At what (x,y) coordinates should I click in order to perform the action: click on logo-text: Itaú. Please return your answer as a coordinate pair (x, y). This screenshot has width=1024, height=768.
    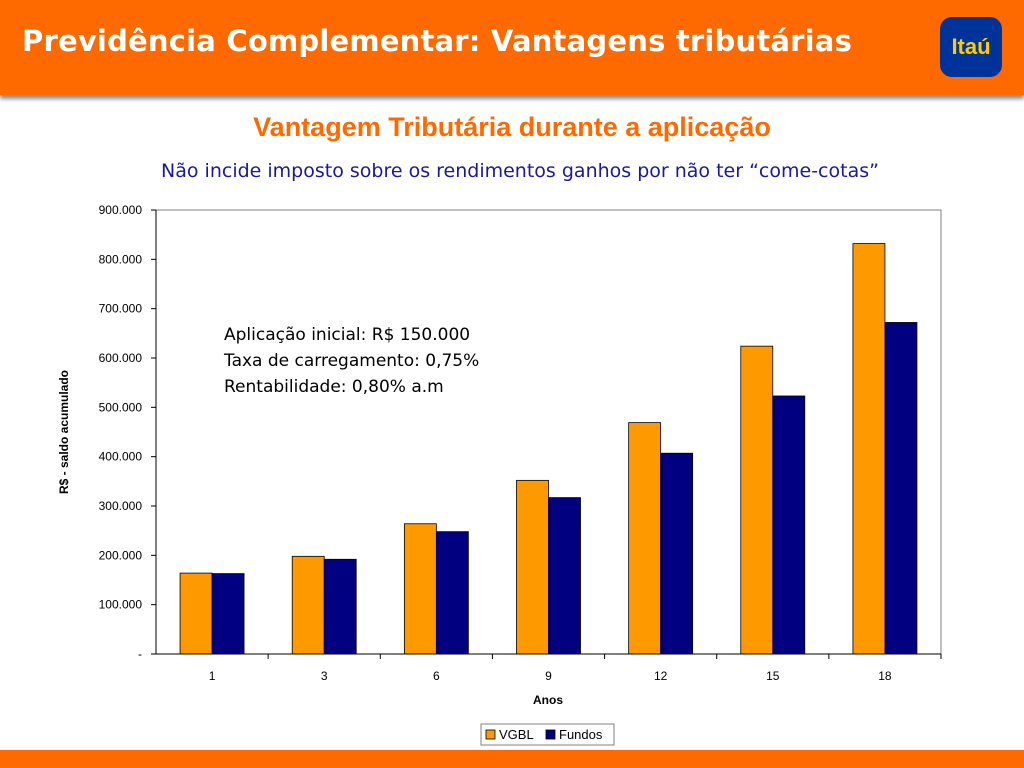
    Looking at the image, I should click on (971, 46).